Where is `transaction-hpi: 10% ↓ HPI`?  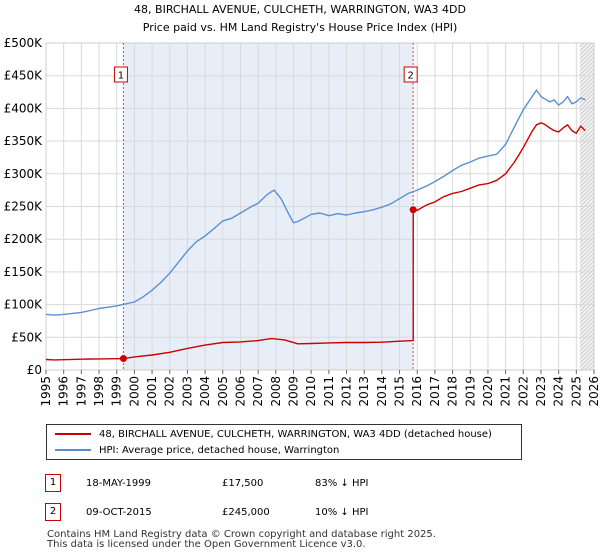
transaction-hpi: 10% ↓ HPI is located at coordinates (342, 512).